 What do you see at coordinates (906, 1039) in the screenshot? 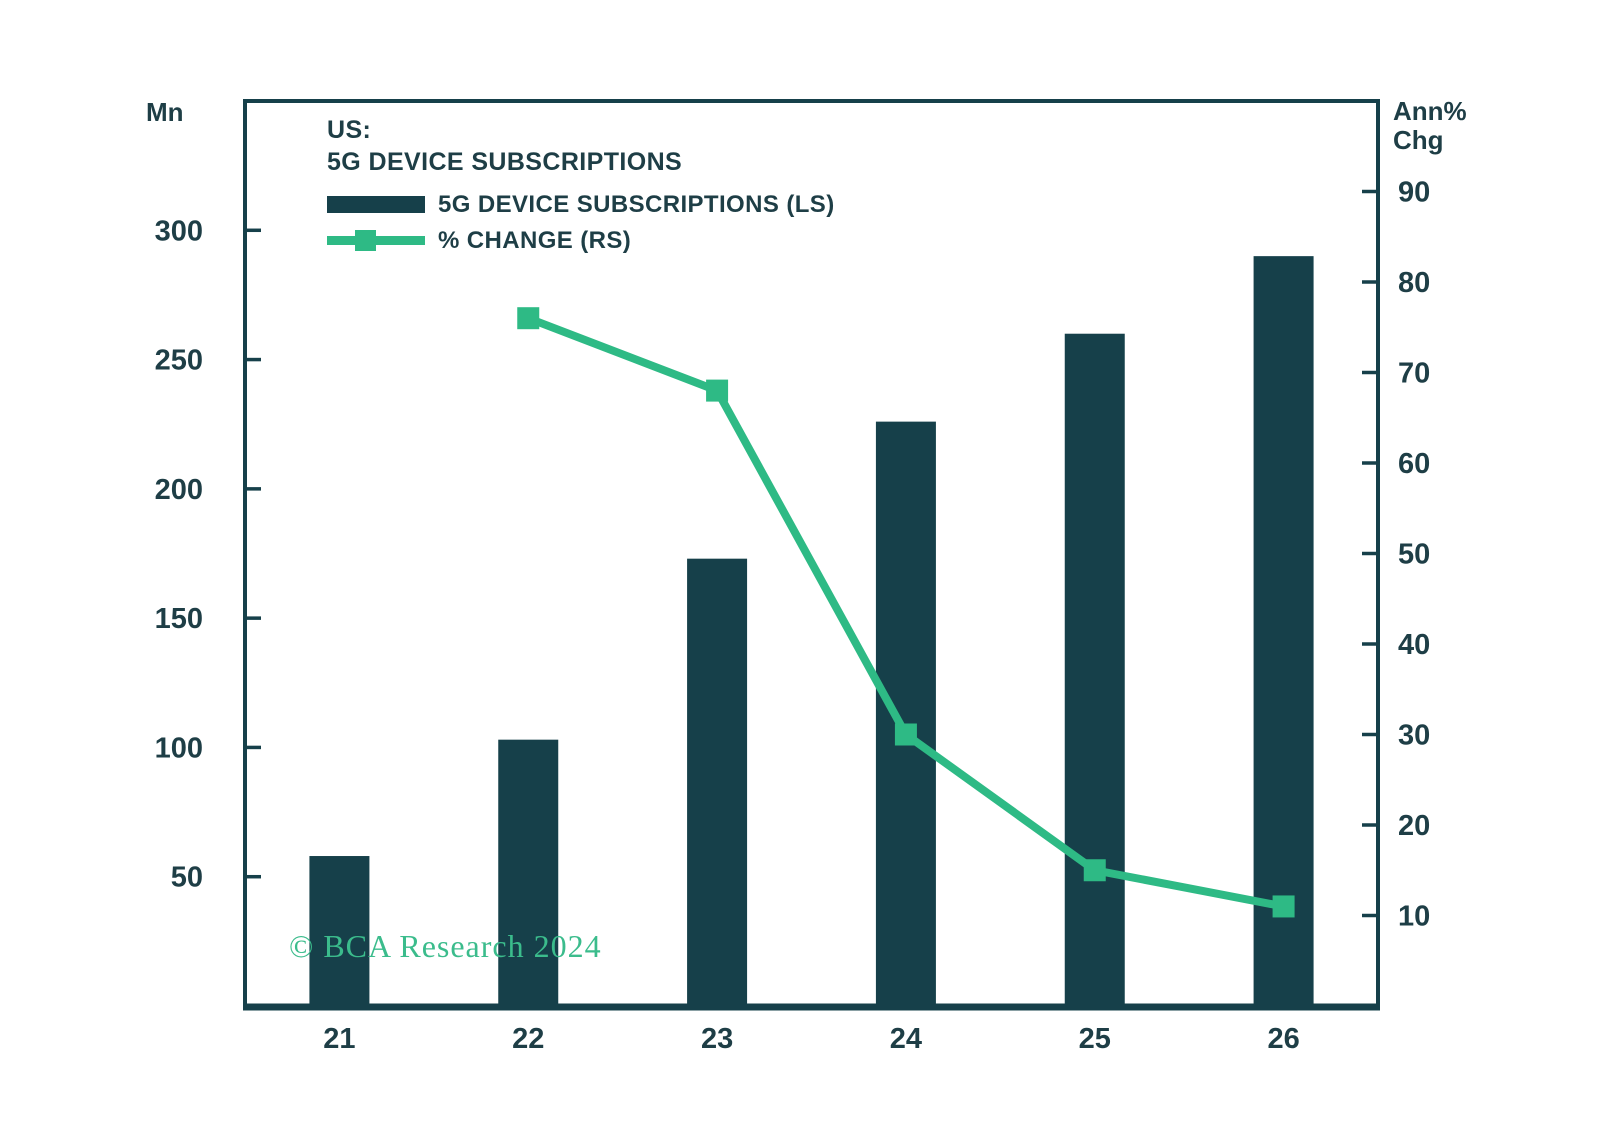
I see `x-axis-label-24: 24` at bounding box center [906, 1039].